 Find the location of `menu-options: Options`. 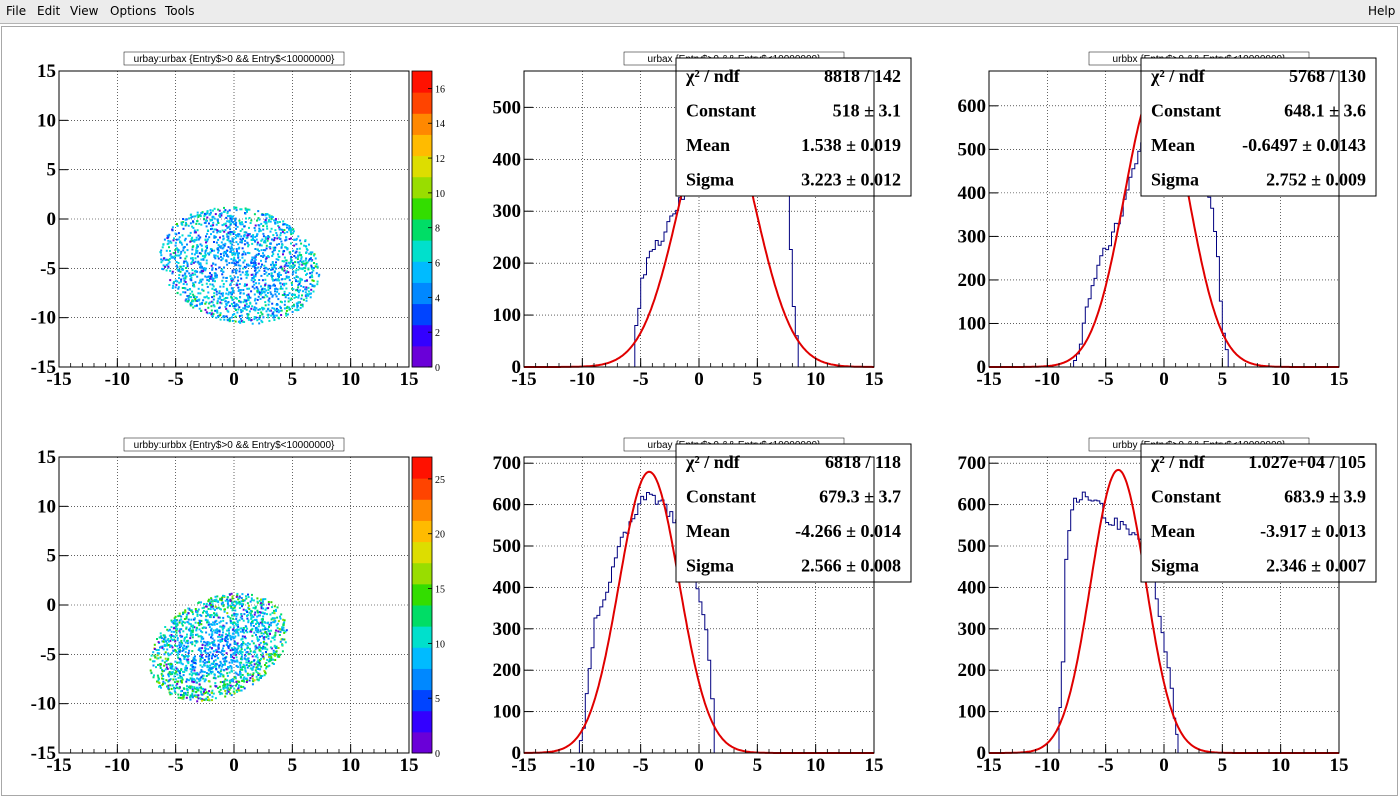

menu-options: Options is located at coordinates (133, 11).